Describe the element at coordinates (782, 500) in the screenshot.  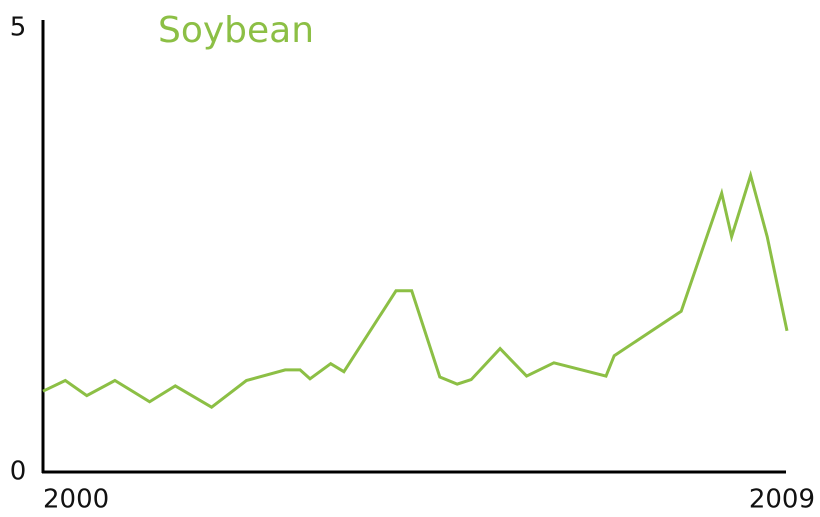
I see `x-tick-label: 2009` at that location.